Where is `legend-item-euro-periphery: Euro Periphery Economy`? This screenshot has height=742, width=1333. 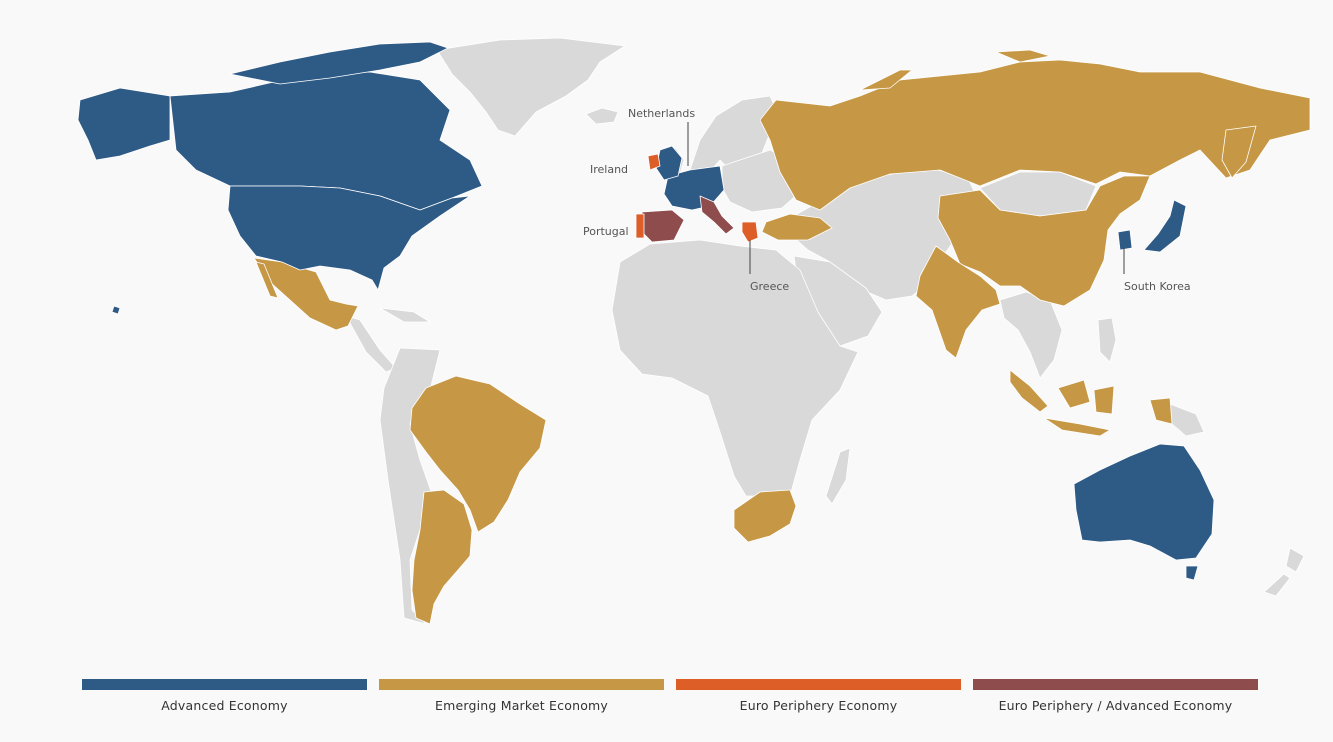 legend-item-euro-periphery: Euro Periphery Economy is located at coordinates (818, 696).